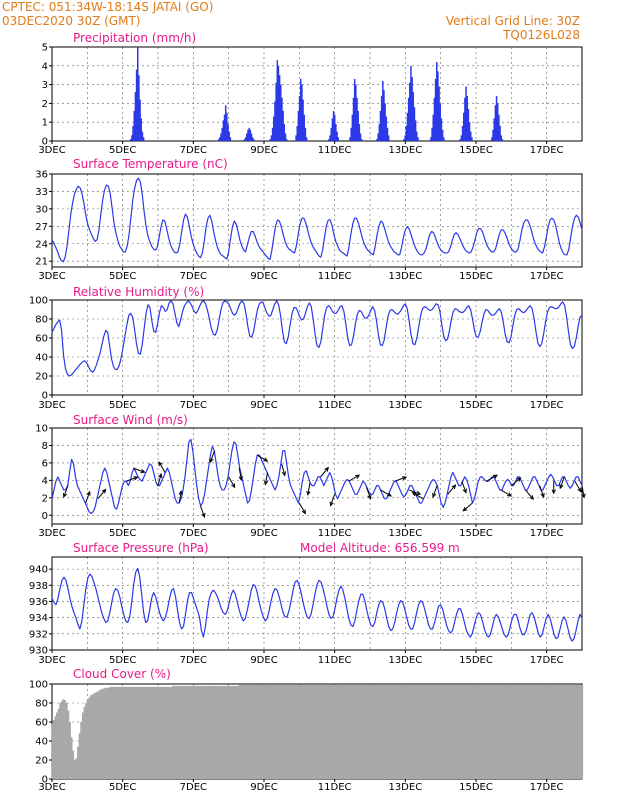  I want to click on header-date: 03DEC2020 30Z (GMT), so click(71, 21).